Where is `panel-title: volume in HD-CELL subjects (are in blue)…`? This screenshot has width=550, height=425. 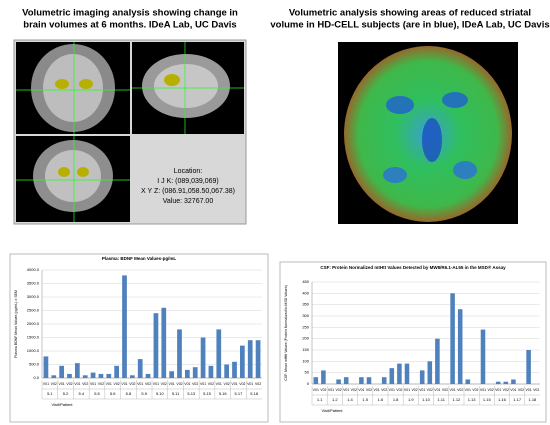
panel-title: volume in HD-CELL subjects (are in blue)… is located at coordinates (409, 25).